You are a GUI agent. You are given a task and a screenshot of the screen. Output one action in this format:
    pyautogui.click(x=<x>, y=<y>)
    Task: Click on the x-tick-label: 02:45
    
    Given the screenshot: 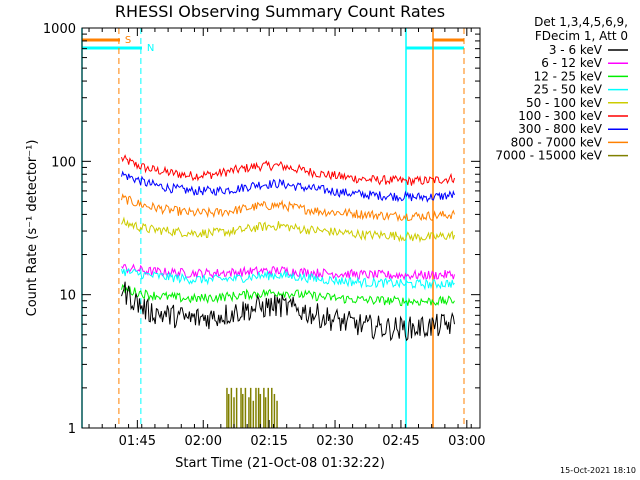 What is the action you would take?
    pyautogui.click(x=400, y=441)
    